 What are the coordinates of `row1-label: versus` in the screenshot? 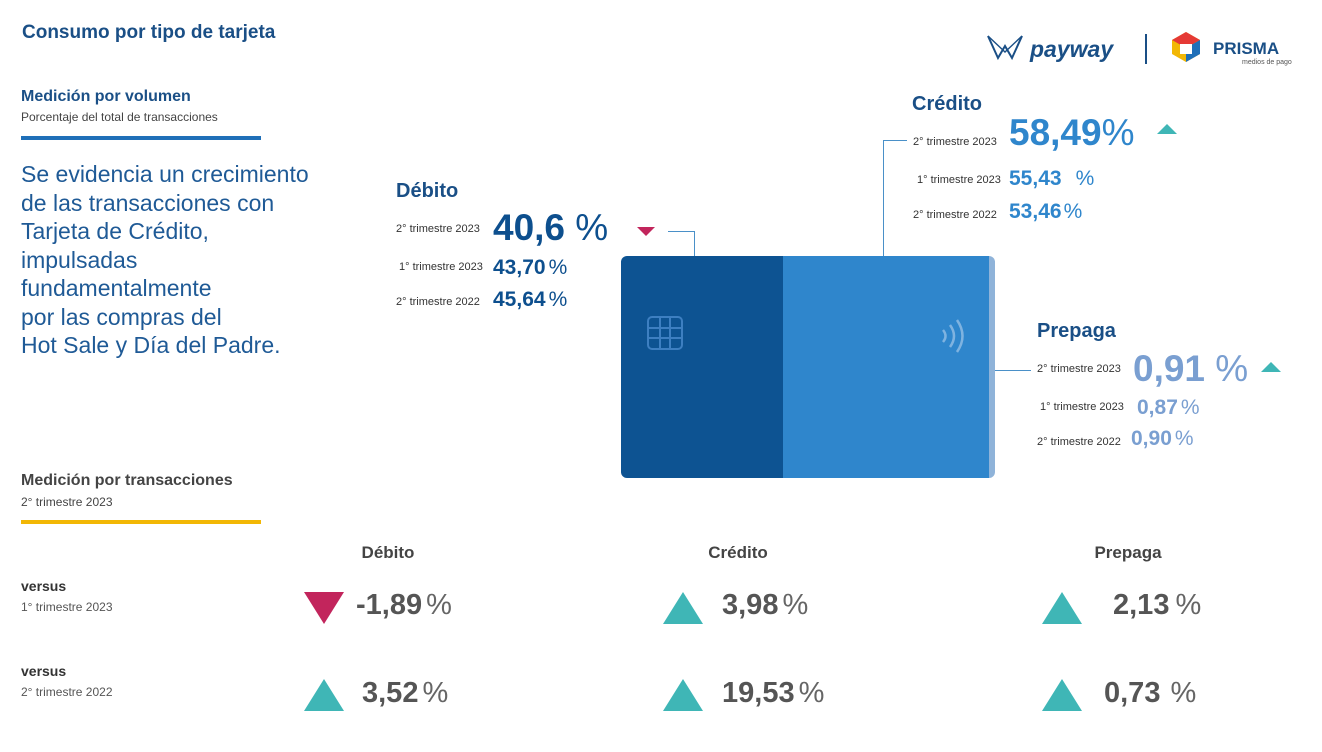 It's located at (44, 586).